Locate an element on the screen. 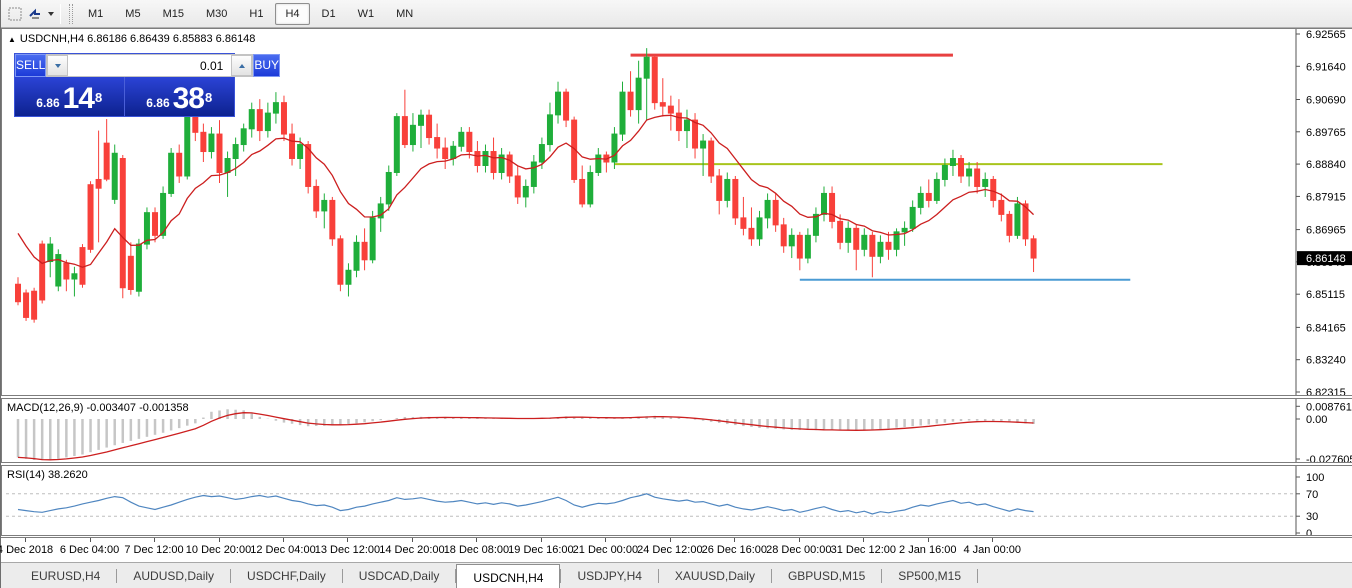 The height and width of the screenshot is (588, 1352). quote-close: 6.86148 is located at coordinates (235, 39).